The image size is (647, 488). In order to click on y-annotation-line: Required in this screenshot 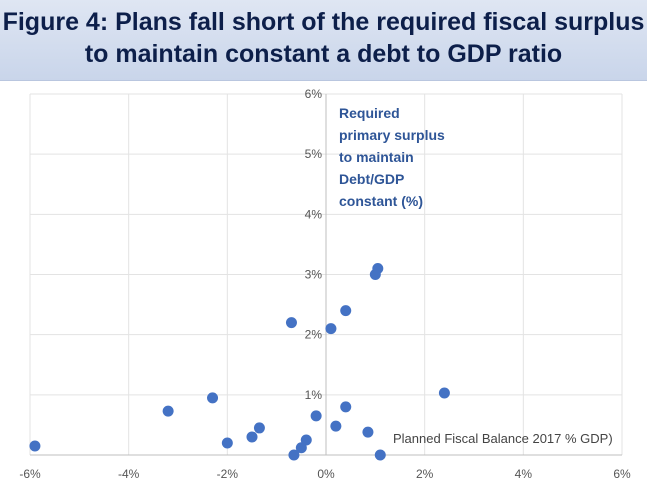, I will do `click(369, 113)`.